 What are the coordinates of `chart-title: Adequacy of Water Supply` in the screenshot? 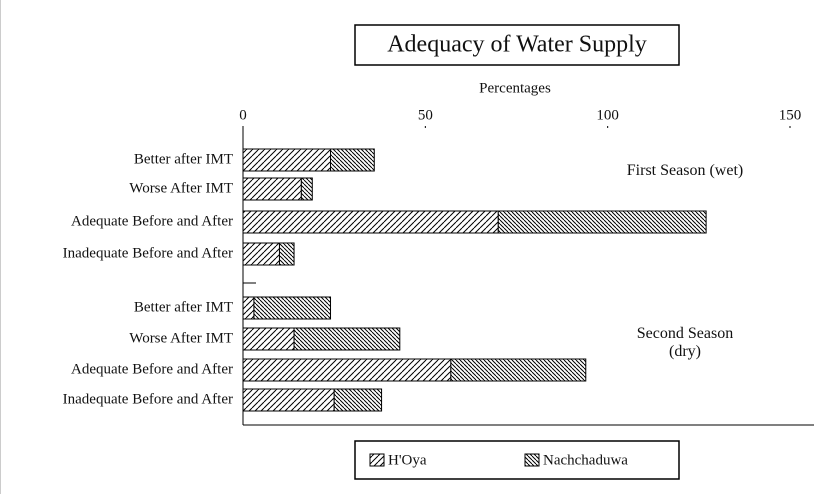 It's located at (517, 45).